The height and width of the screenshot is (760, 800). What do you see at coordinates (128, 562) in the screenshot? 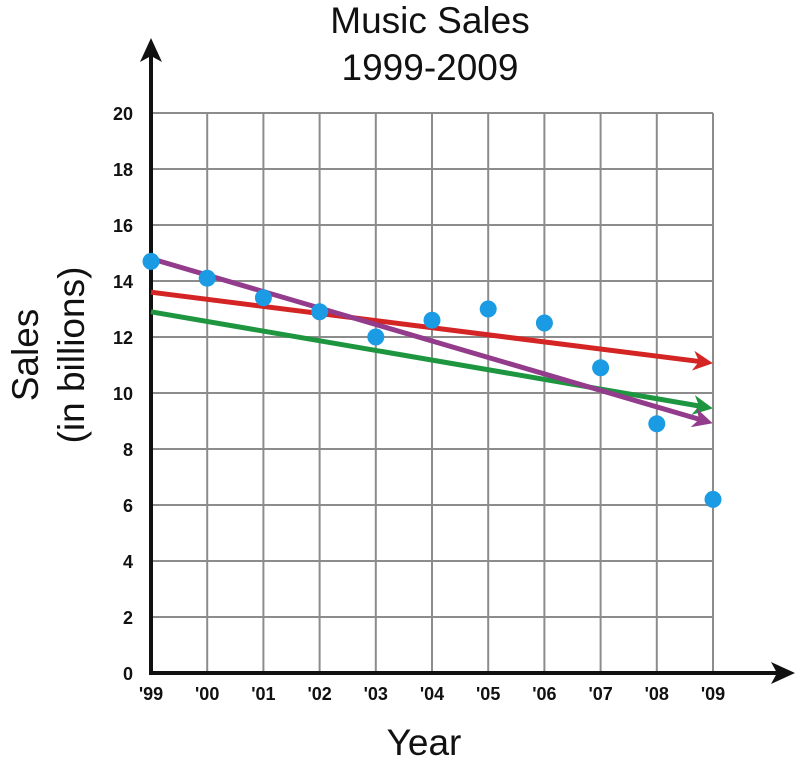
I see `y-tick-label: 4` at bounding box center [128, 562].